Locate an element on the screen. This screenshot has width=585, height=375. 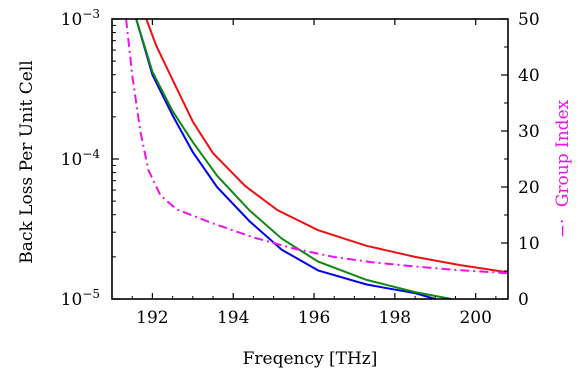
tick-exponent: −3 is located at coordinates (91, 14).